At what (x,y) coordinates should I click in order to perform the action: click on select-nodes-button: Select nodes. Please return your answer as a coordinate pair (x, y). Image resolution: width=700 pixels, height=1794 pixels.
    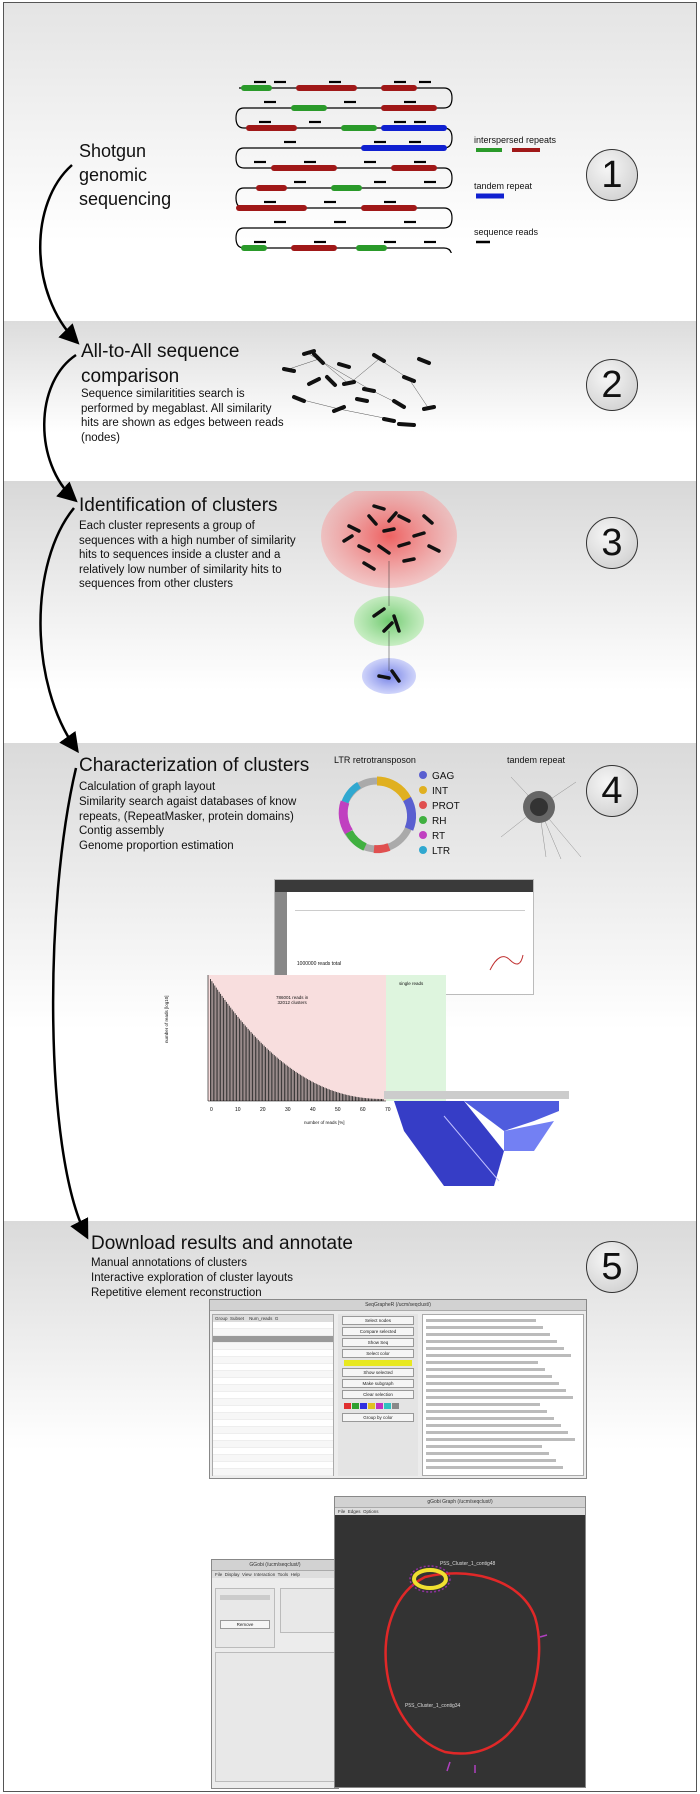
    Looking at the image, I should click on (378, 1320).